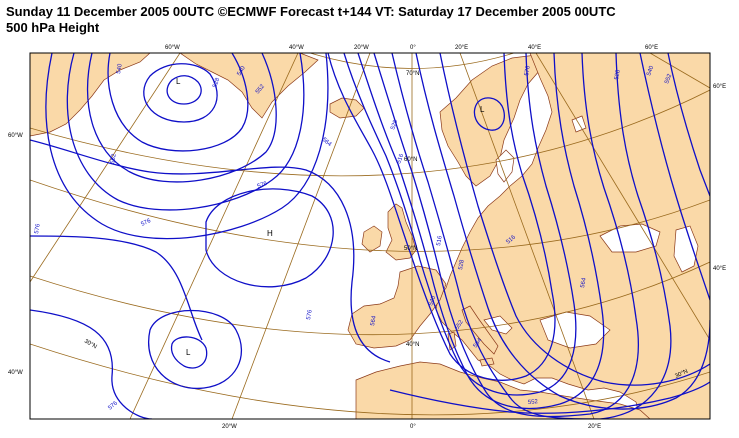 This screenshot has height=438, width=739. Describe the element at coordinates (184, 90) in the screenshot. I see `contour-l-center-small` at that location.